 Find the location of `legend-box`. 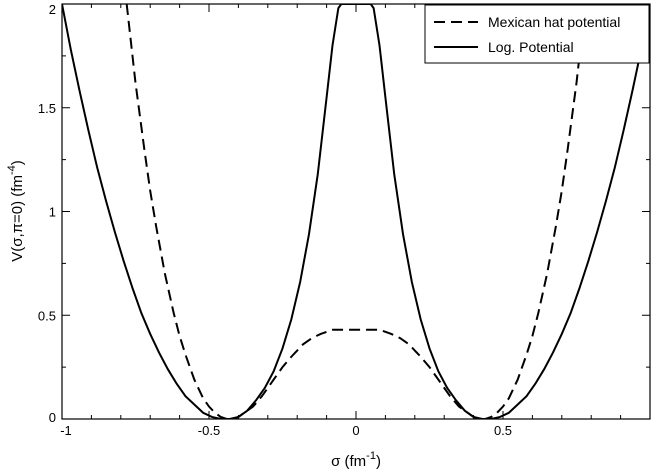

legend-box is located at coordinates (537, 34).